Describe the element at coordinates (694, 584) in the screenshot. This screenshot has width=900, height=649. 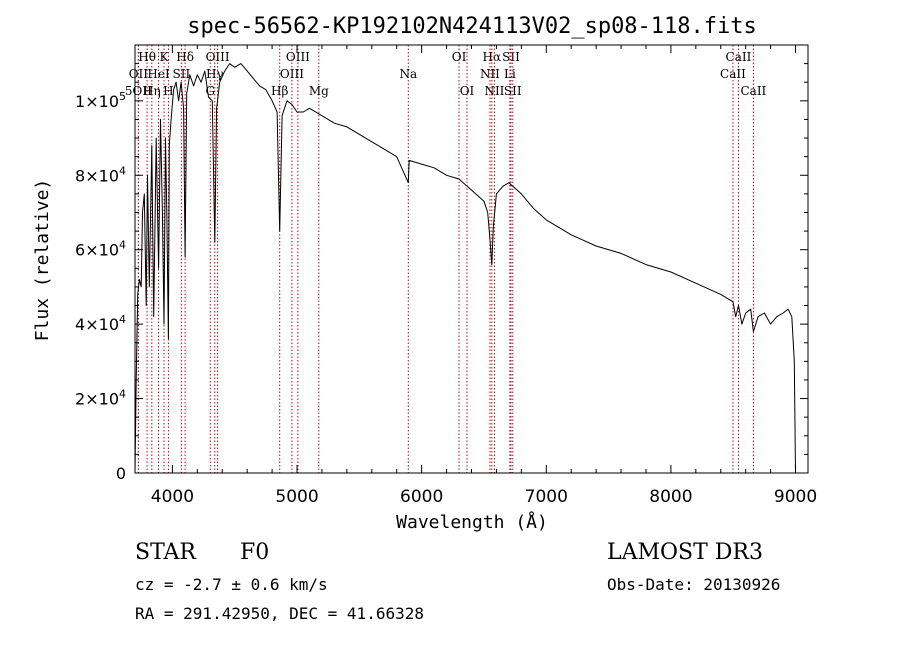
I see `observation-date: Obs-Date: 20130926` at that location.